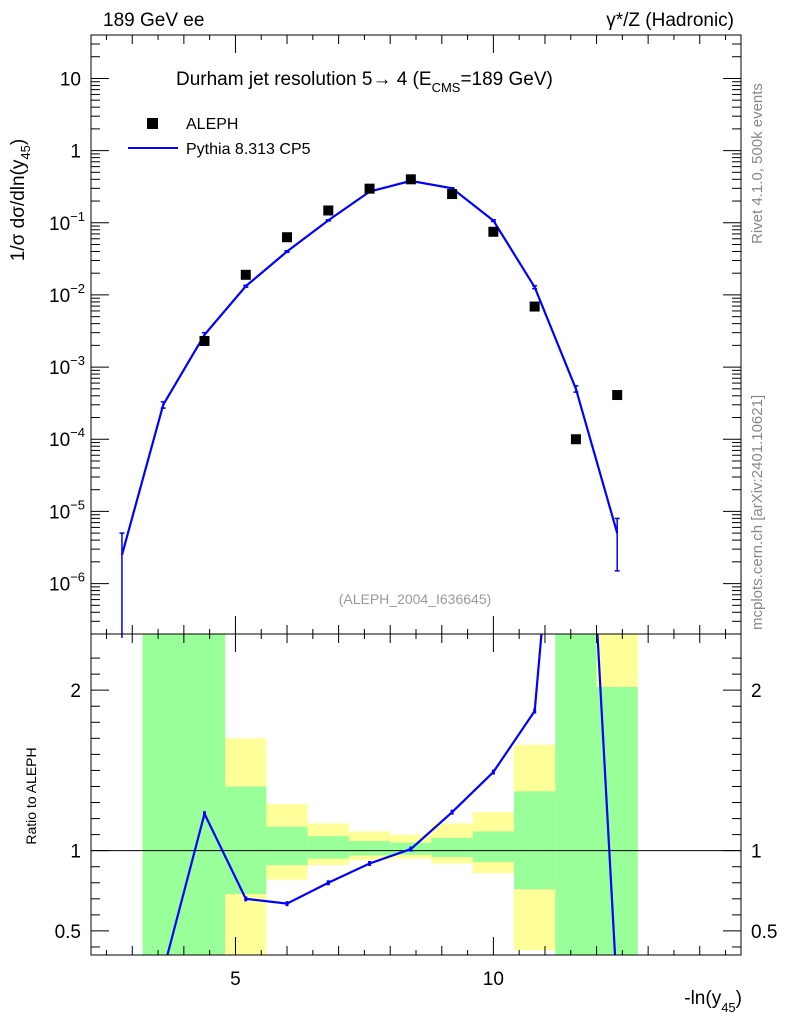  Describe the element at coordinates (18, 142) in the screenshot. I see `main-ylabel-end: )` at that location.